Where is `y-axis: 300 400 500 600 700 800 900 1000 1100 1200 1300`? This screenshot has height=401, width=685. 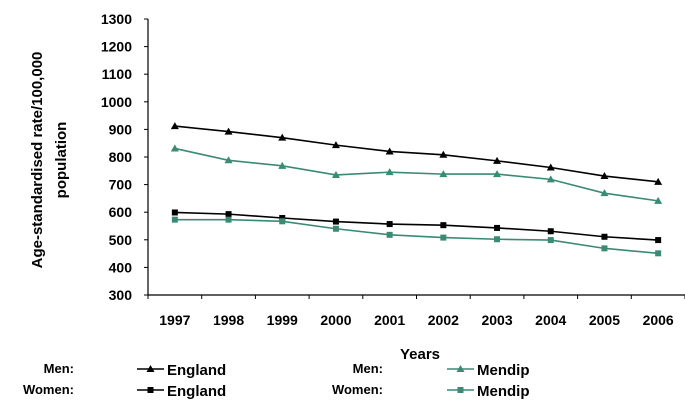 y-axis: 300 400 500 600 700 800 900 1000 1100 1200 1300 is located at coordinates (125, 157).